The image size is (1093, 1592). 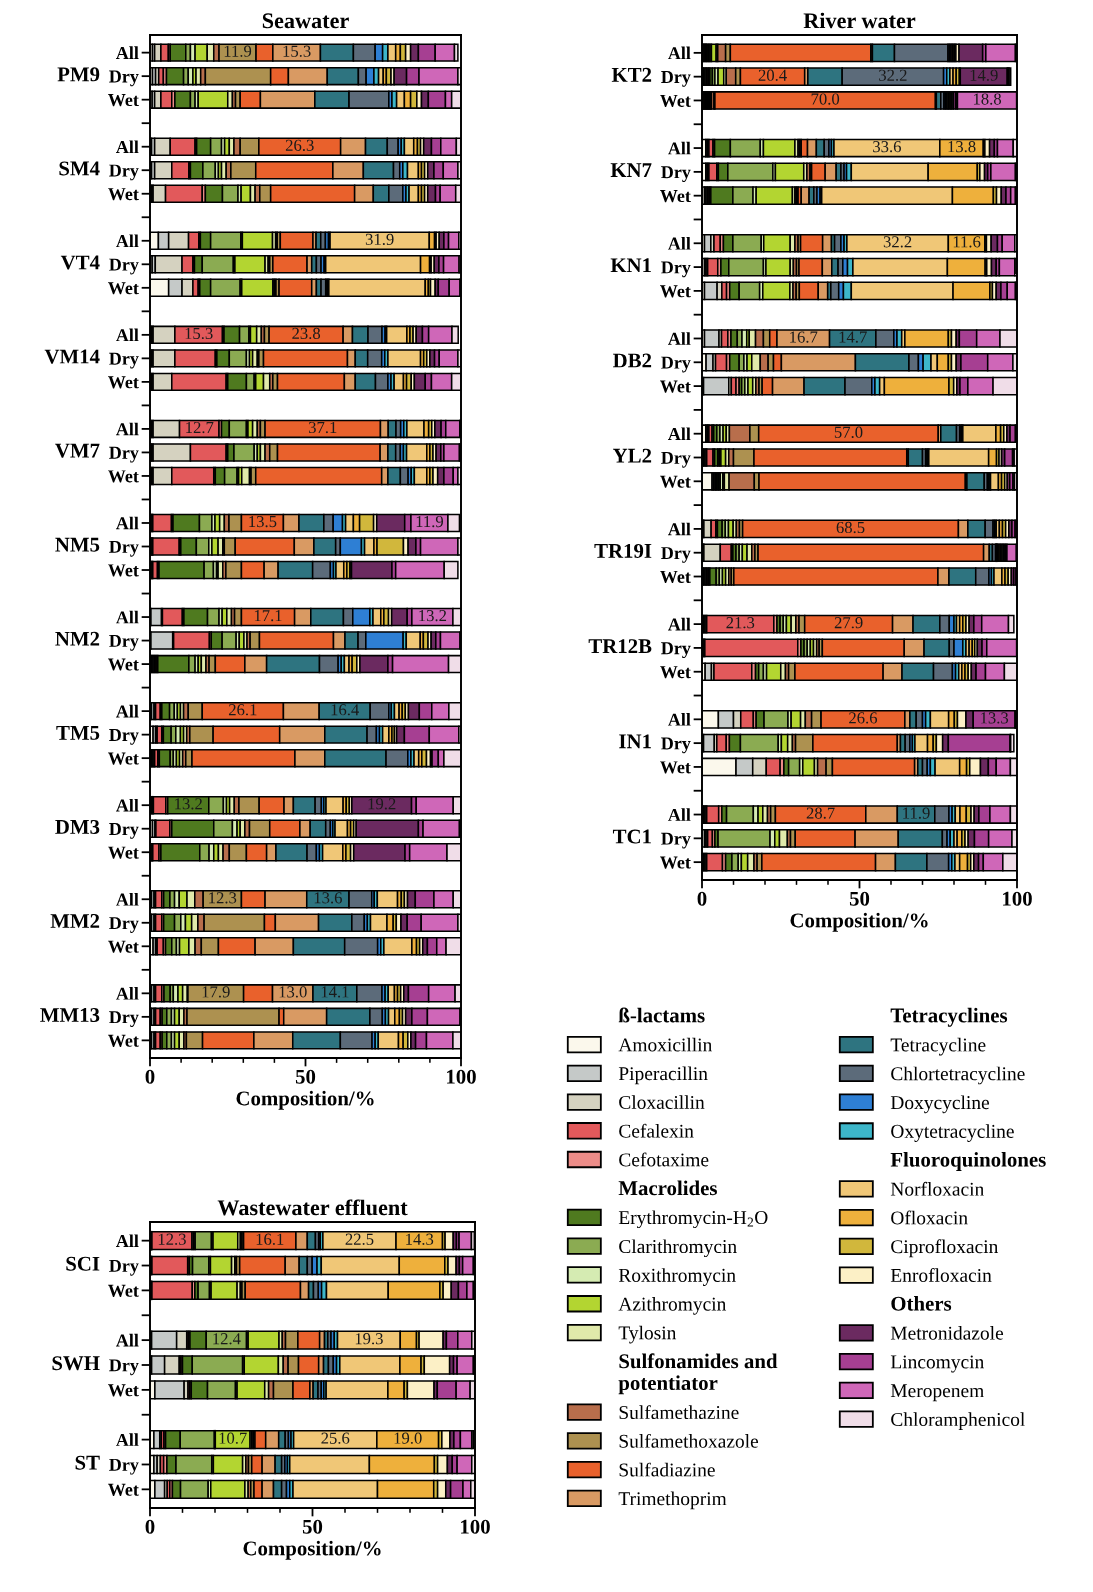 I want to click on chart-title: River water, so click(x=859, y=20).